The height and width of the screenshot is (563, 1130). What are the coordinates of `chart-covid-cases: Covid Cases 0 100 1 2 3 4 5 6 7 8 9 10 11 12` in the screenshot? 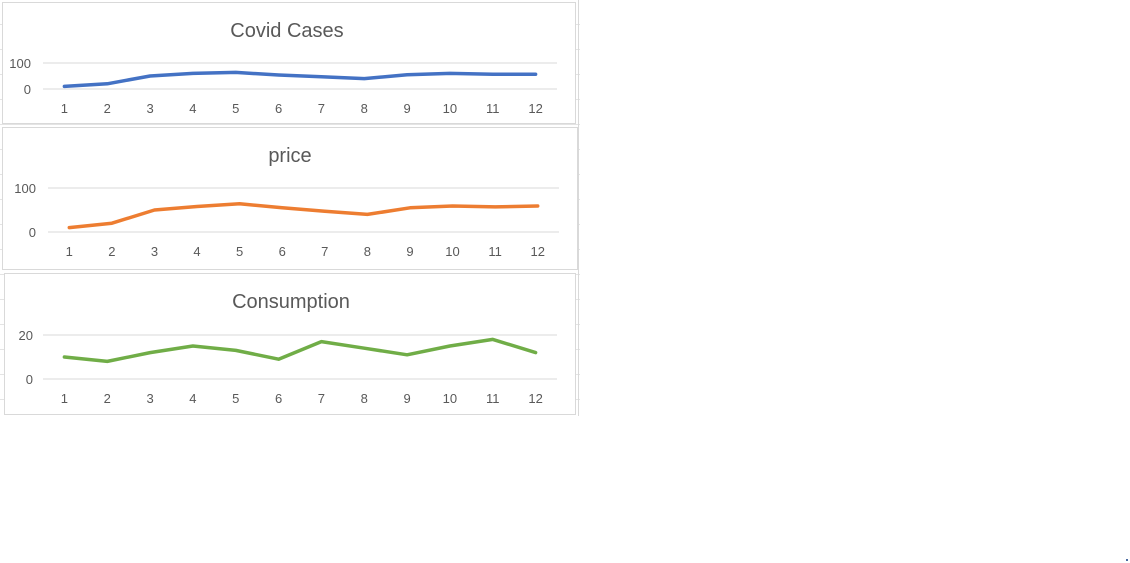 It's located at (289, 63).